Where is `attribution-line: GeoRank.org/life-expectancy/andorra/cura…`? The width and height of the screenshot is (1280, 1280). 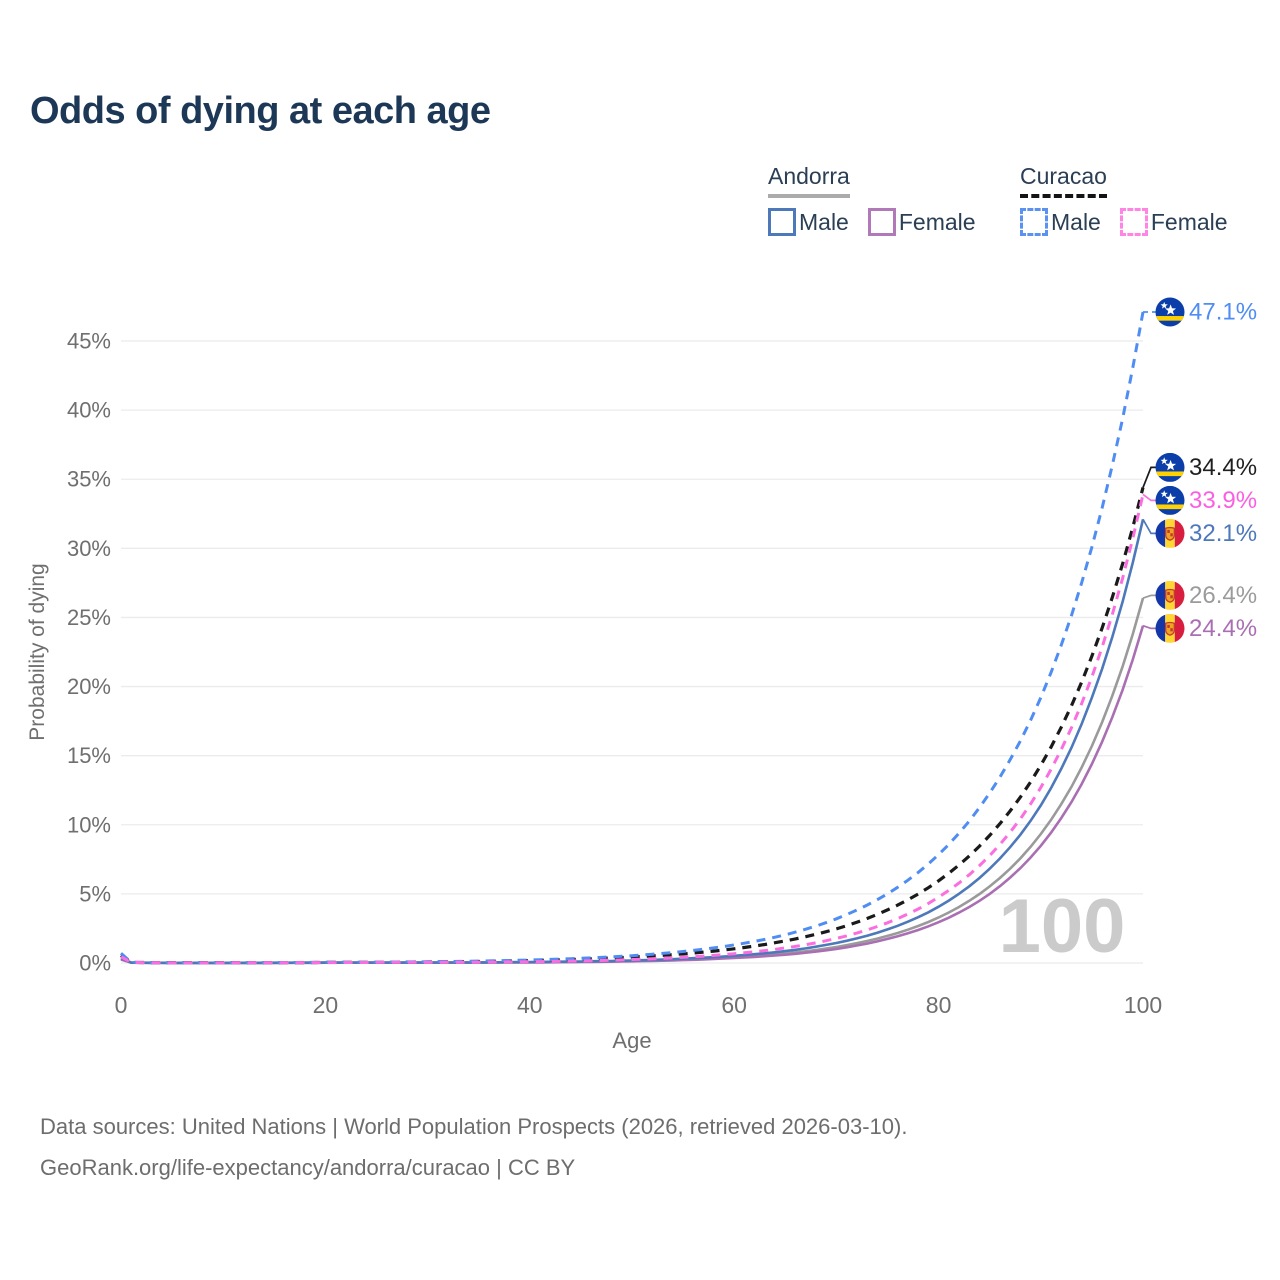
attribution-line: GeoRank.org/life-expectancy/andorra/cura… is located at coordinates (308, 1167).